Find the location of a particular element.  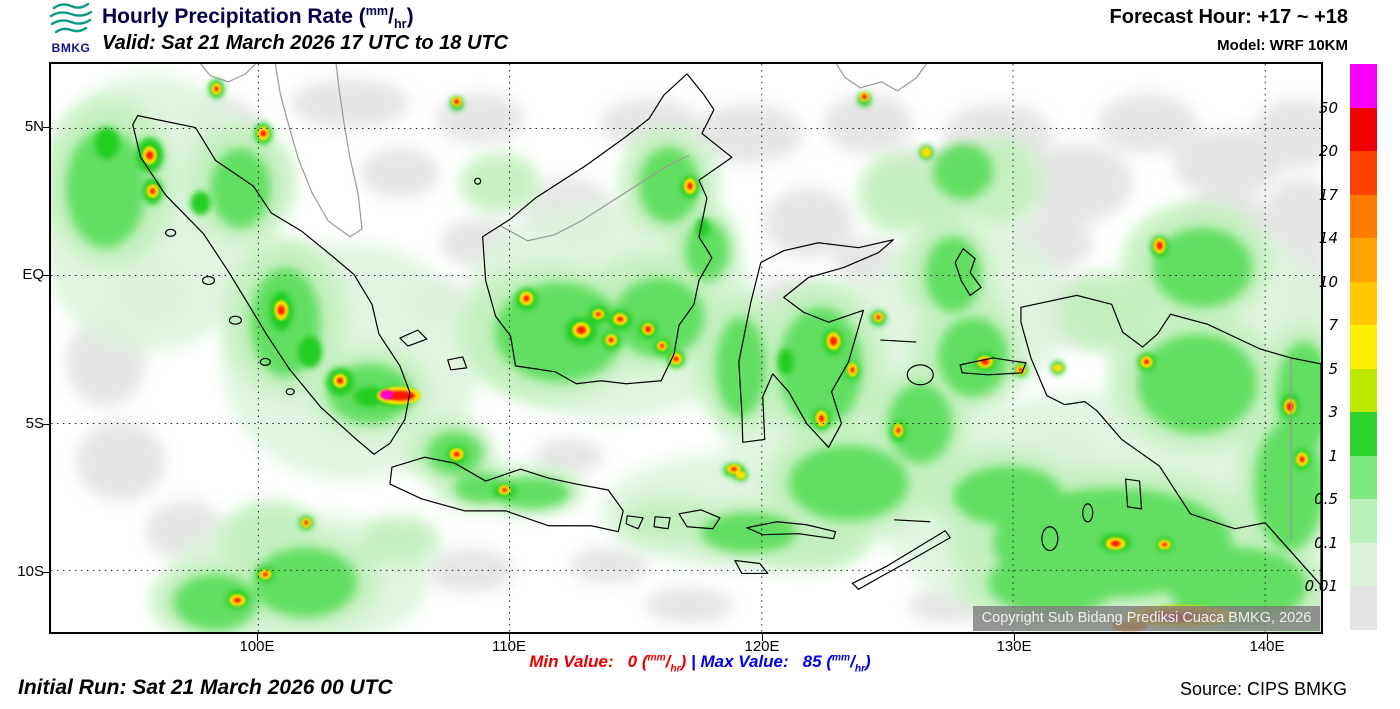

legend-labels: 50 20 17 14 10 7 5 3 1 0.5 0.1 0.01 is located at coordinates (1318, 347).